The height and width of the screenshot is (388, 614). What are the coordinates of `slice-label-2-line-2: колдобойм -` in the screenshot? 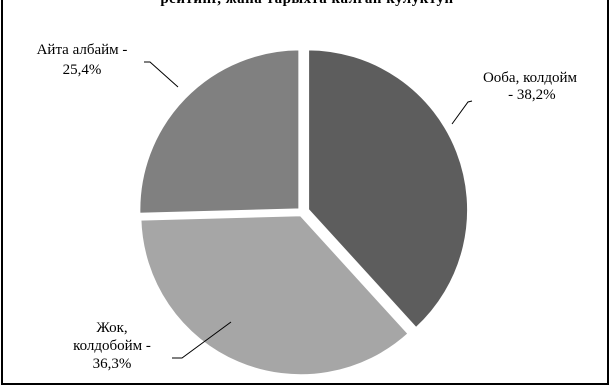 It's located at (112, 346).